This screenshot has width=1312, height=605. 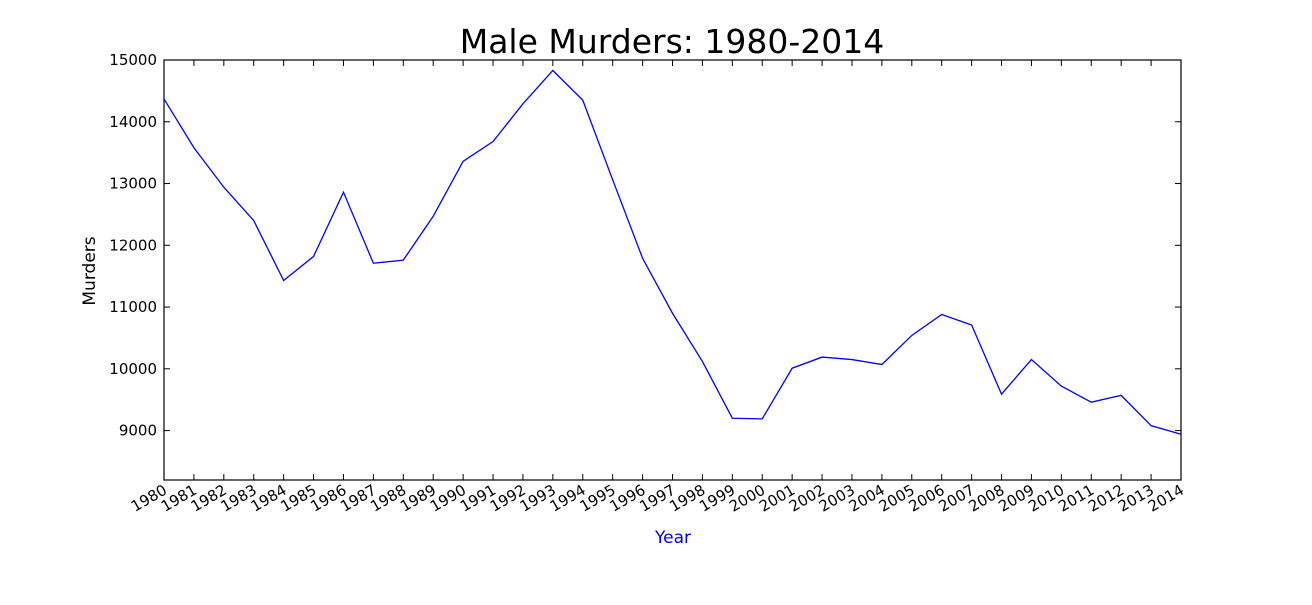 What do you see at coordinates (672, 538) in the screenshot?
I see `x-axis-label: Year` at bounding box center [672, 538].